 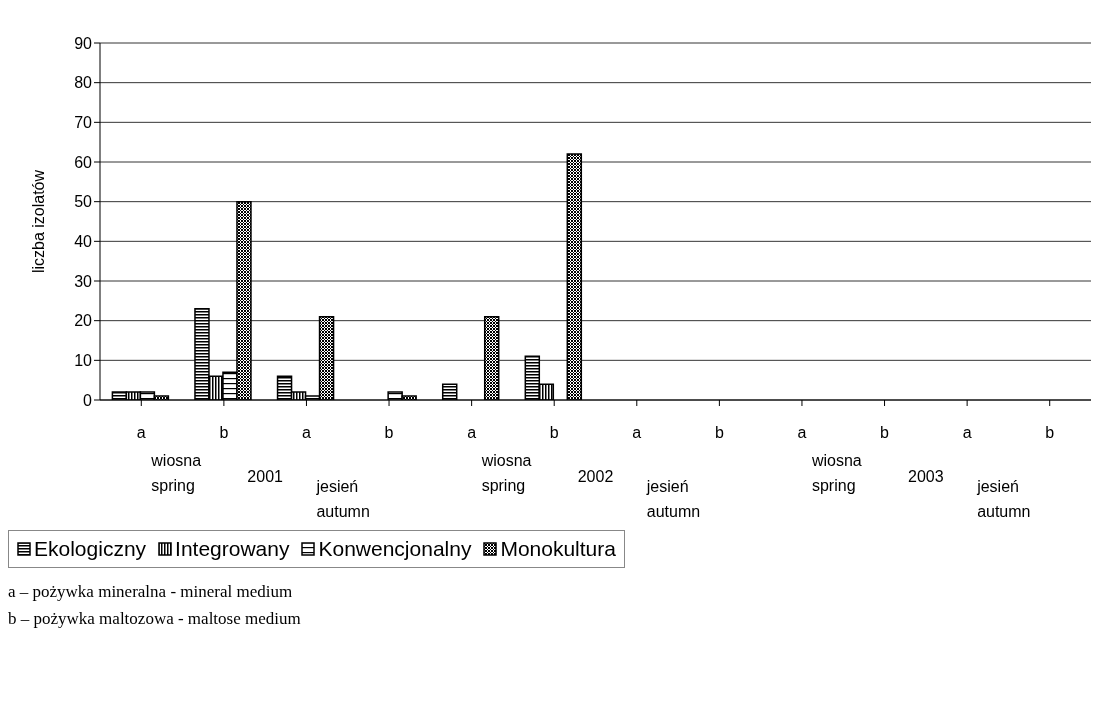 I want to click on y-tick-label: 70, so click(x=83, y=123).